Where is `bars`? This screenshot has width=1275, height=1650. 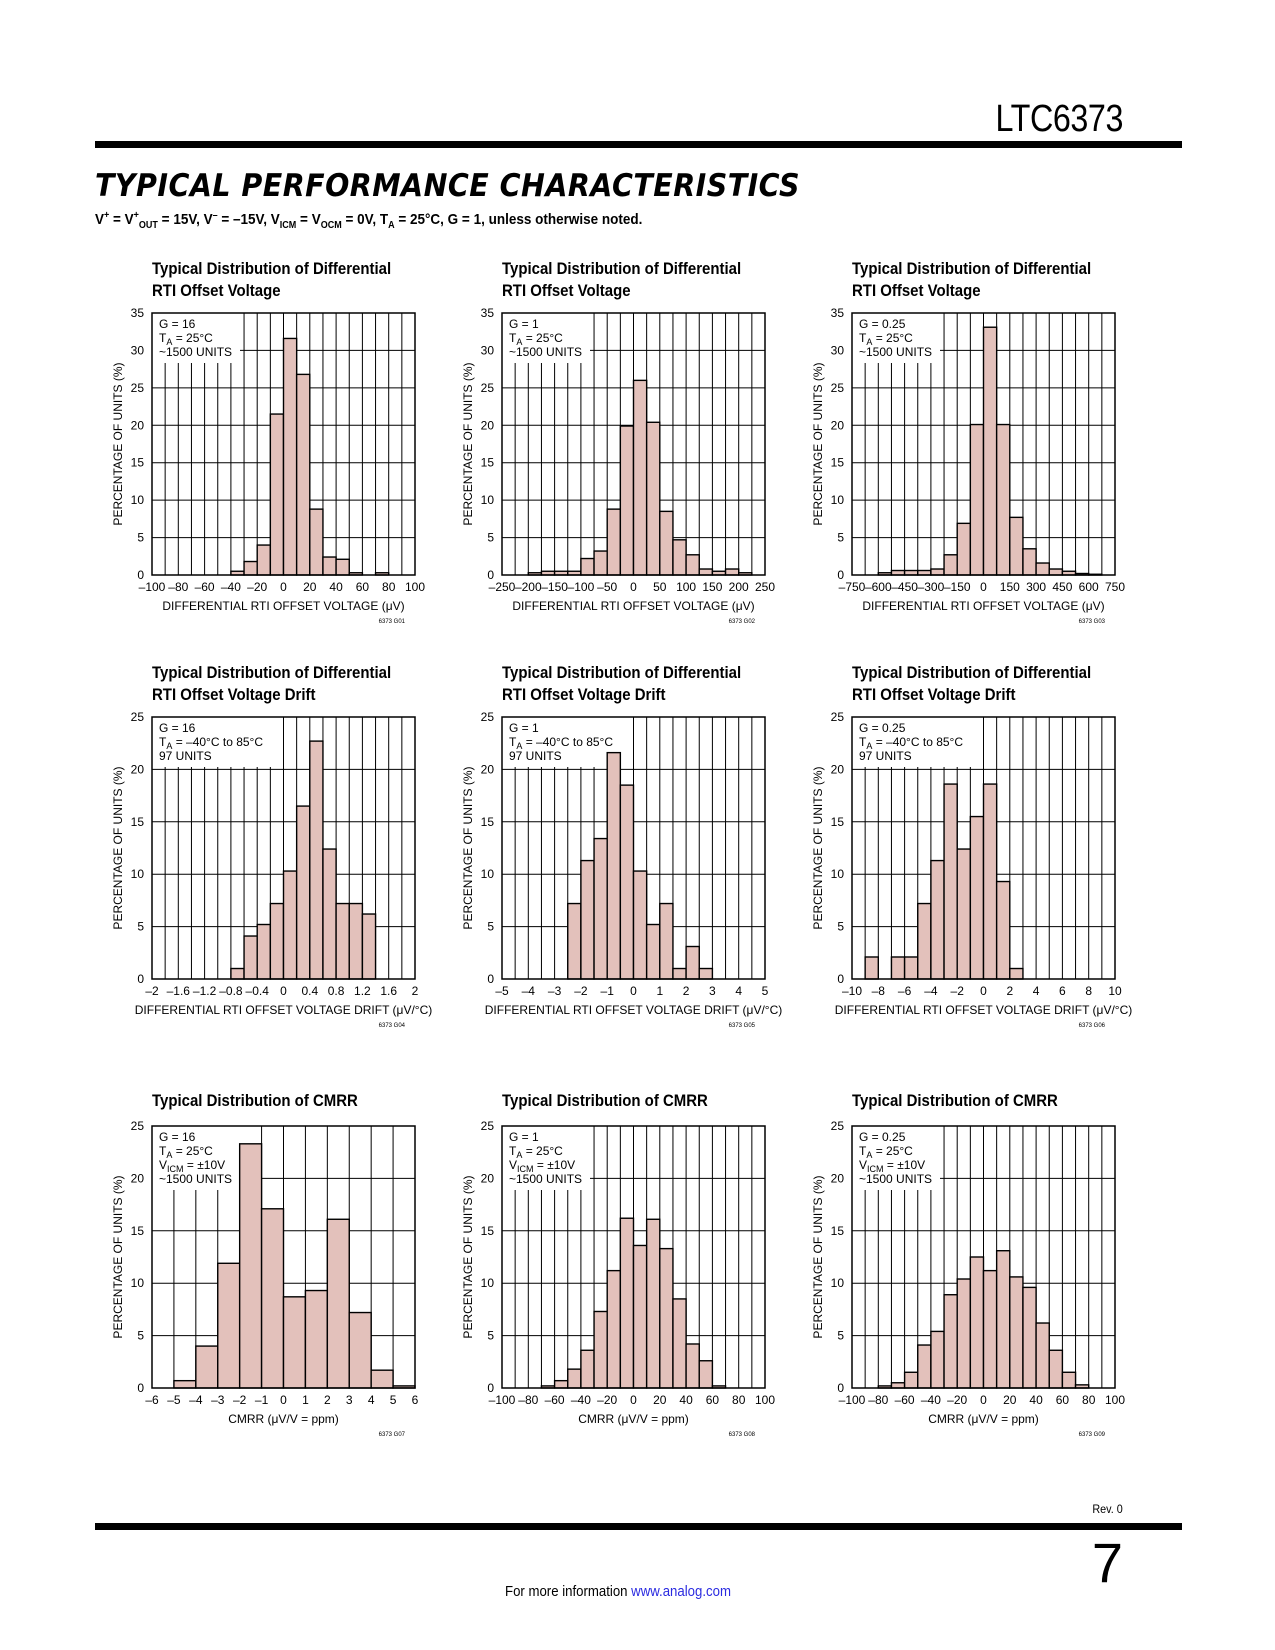
bars is located at coordinates (640, 865).